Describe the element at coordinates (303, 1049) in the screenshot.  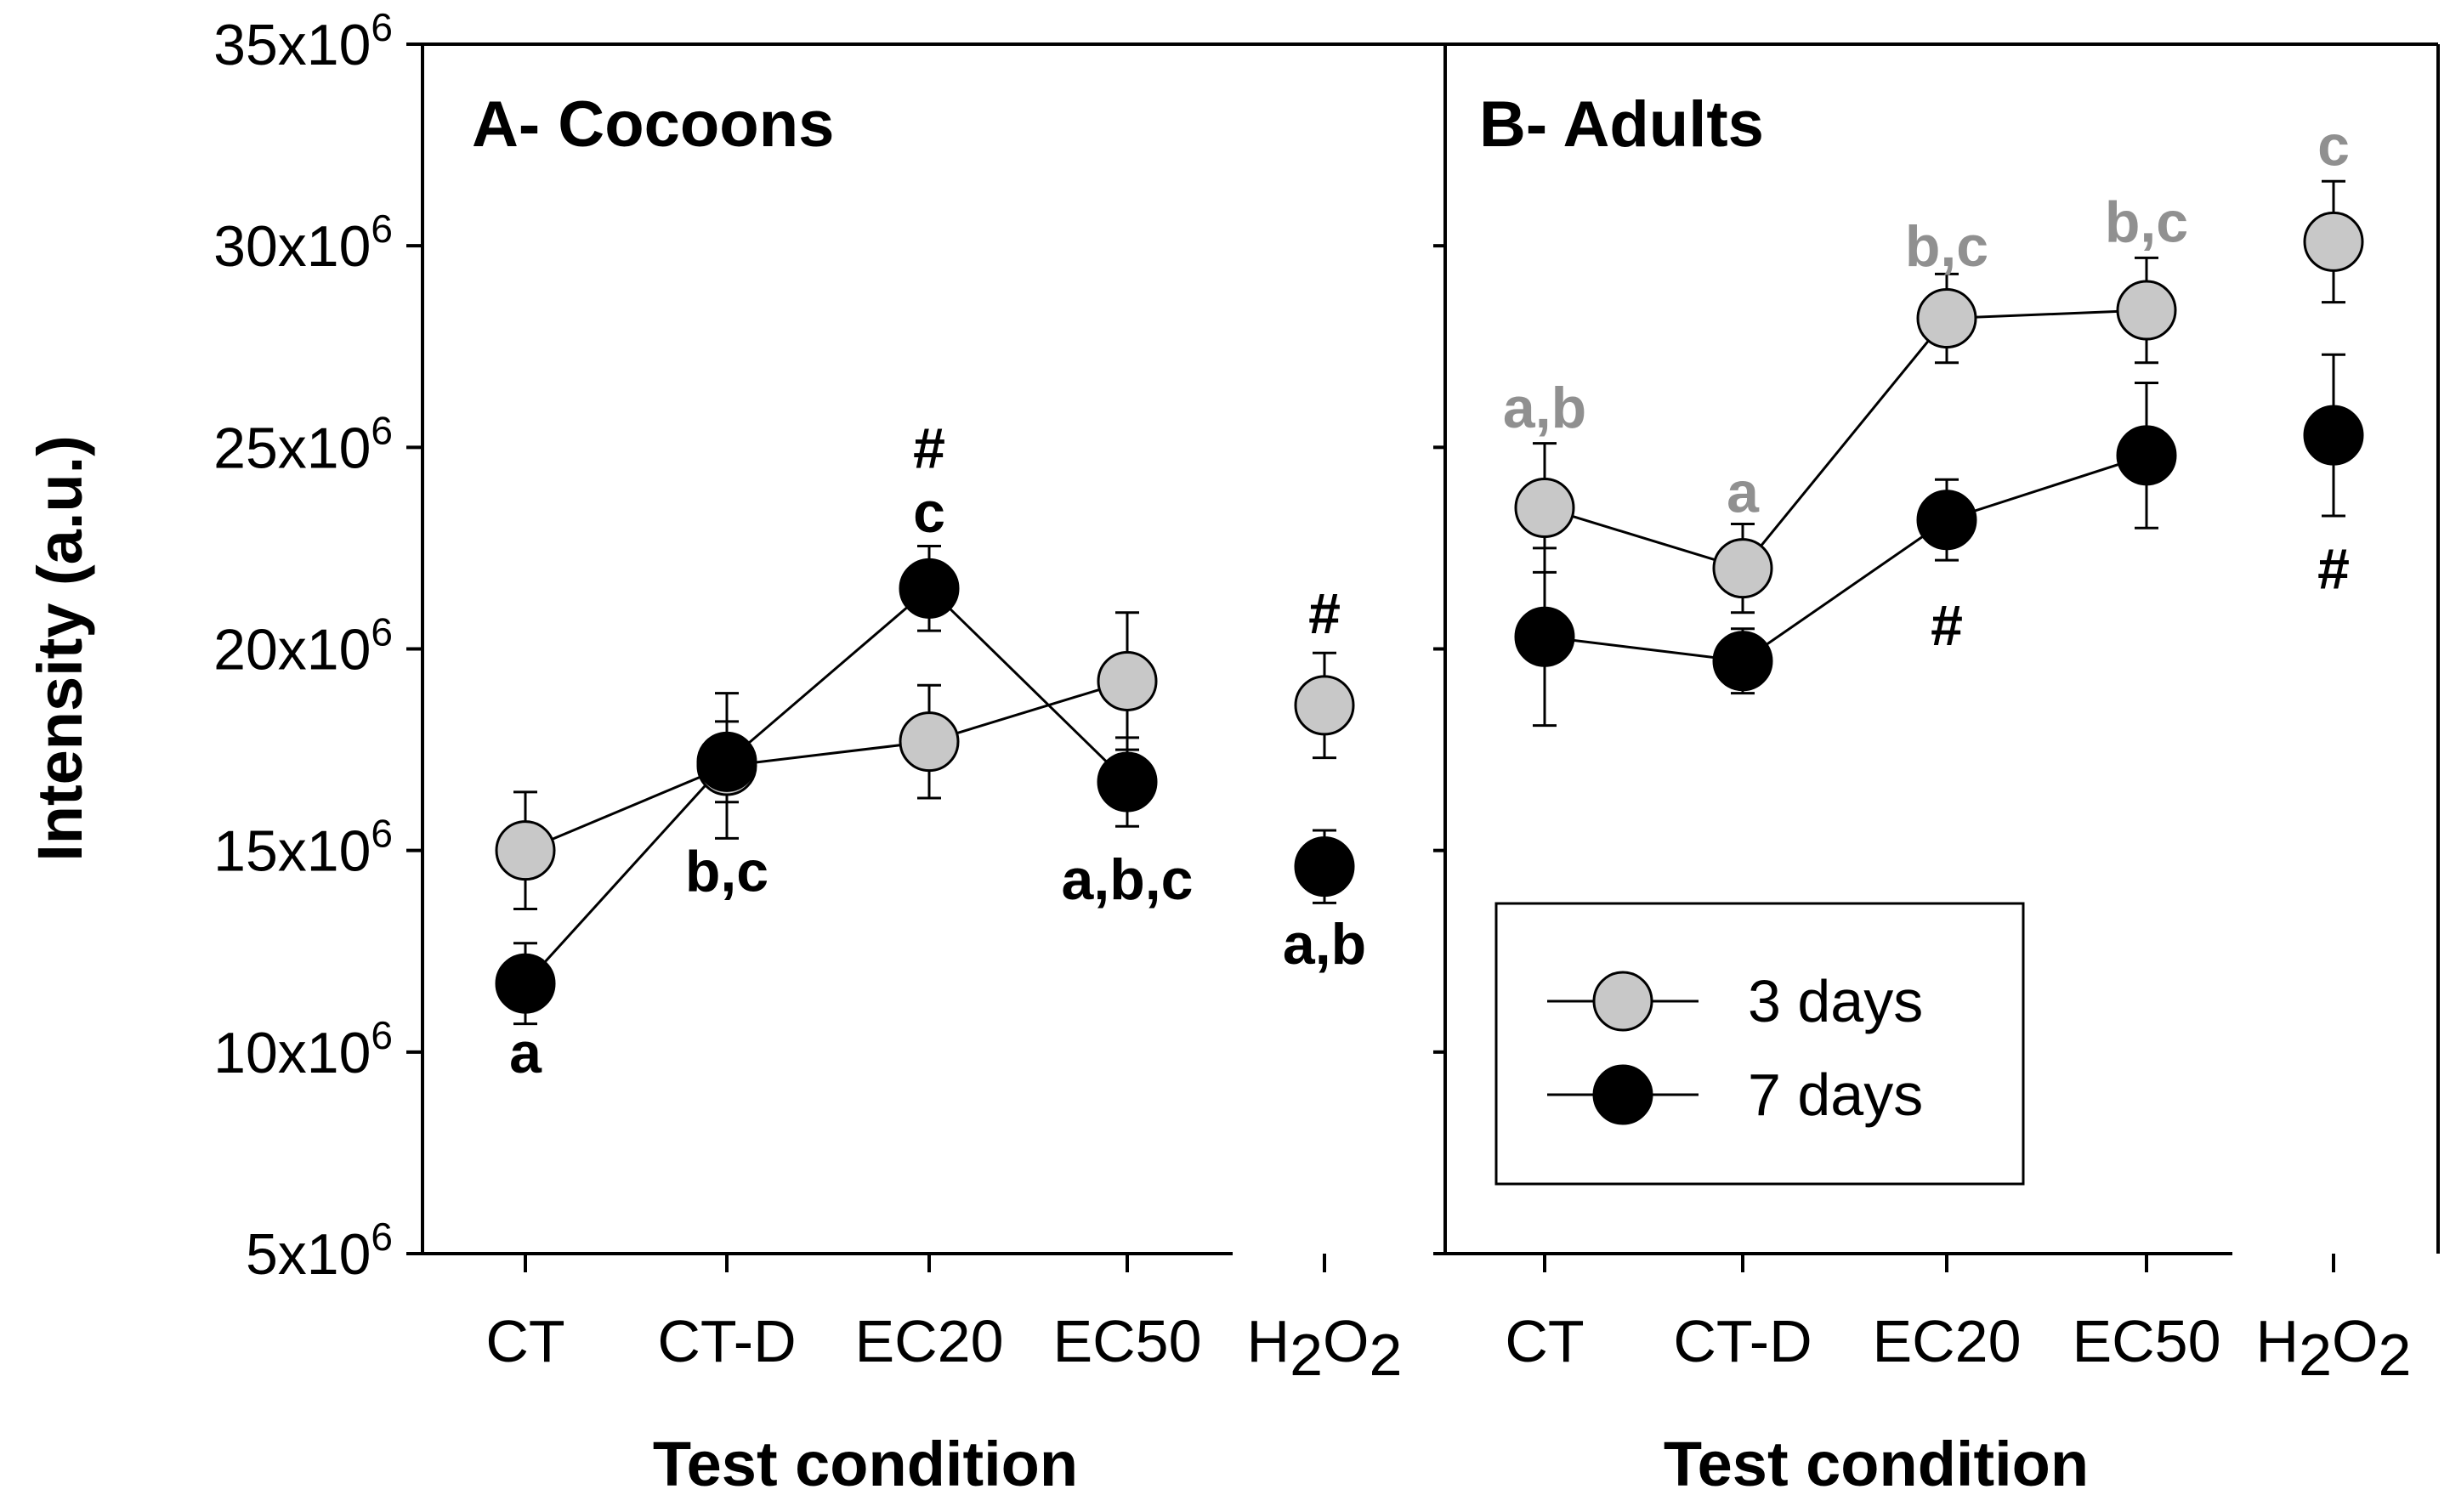
I see `y-tick-label: 10x106` at that location.